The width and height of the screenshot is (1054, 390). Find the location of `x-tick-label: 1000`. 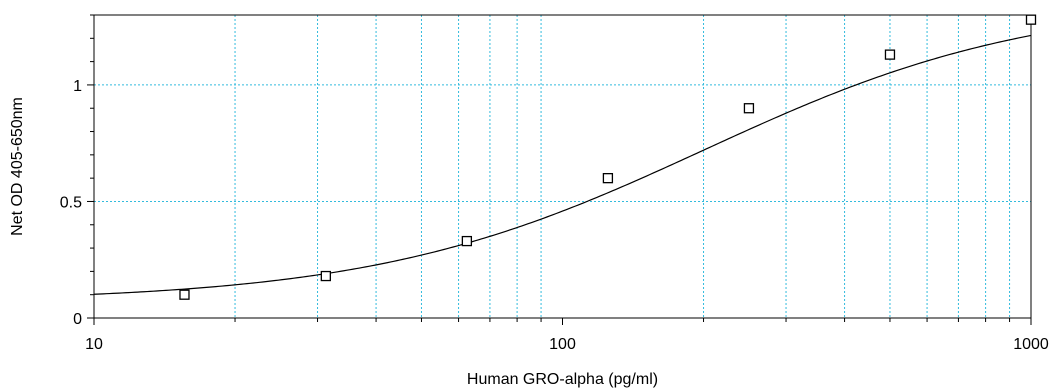

x-tick-label: 1000 is located at coordinates (1031, 344).